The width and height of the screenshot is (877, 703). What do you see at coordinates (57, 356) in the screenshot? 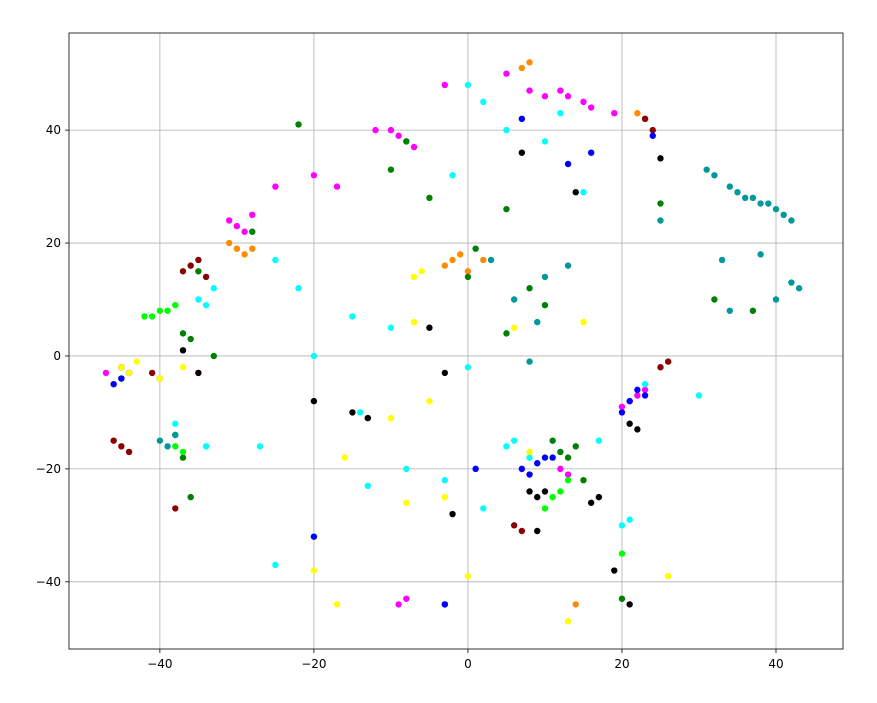
I see `y-tick-label: 0` at bounding box center [57, 356].